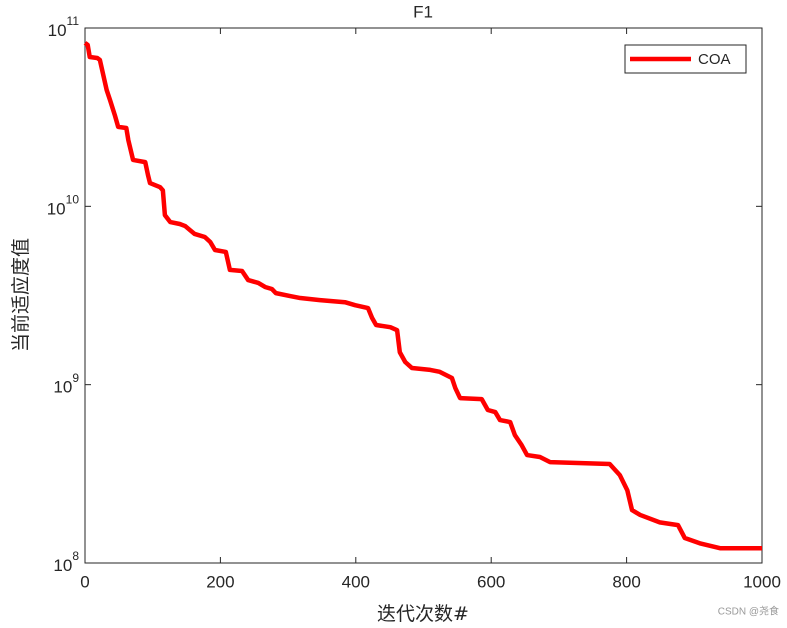 This screenshot has width=787, height=628. What do you see at coordinates (356, 581) in the screenshot?
I see `x-tick-label: 400` at bounding box center [356, 581].